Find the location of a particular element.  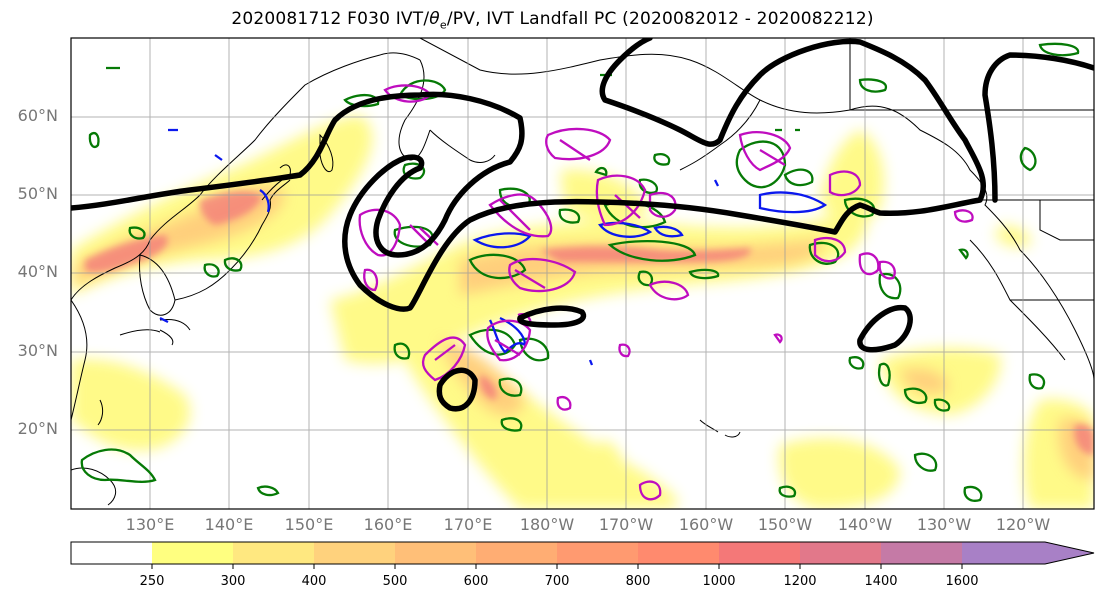

colorbar is located at coordinates (582, 555).